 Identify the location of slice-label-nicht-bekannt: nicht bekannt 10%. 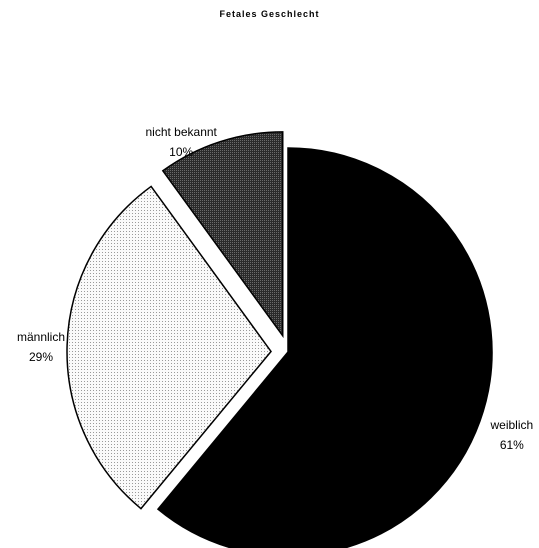
(181, 142).